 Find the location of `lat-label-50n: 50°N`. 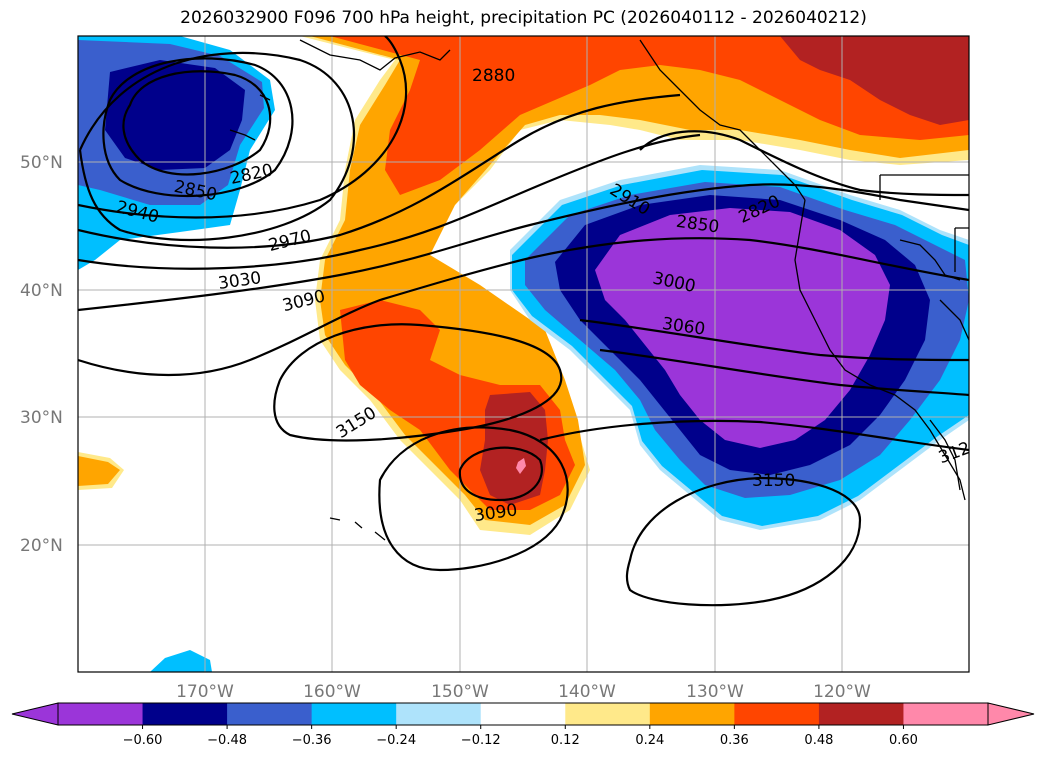

lat-label-50n: 50°N is located at coordinates (41, 163).